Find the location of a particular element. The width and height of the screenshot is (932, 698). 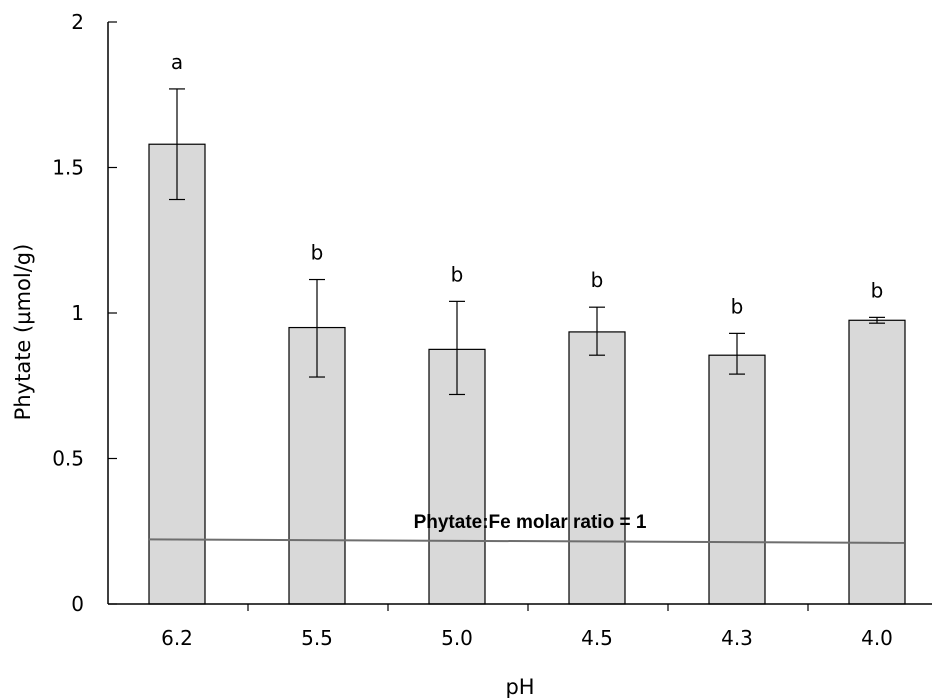

significance-label: a is located at coordinates (177, 62).